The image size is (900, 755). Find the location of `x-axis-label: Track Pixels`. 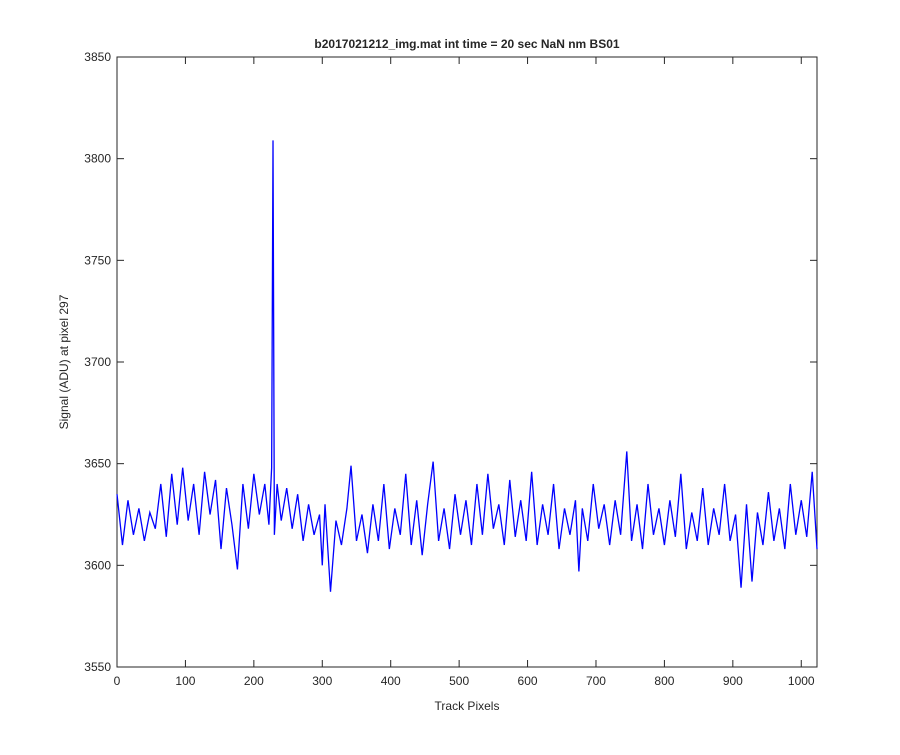

x-axis-label: Track Pixels is located at coordinates (467, 706).